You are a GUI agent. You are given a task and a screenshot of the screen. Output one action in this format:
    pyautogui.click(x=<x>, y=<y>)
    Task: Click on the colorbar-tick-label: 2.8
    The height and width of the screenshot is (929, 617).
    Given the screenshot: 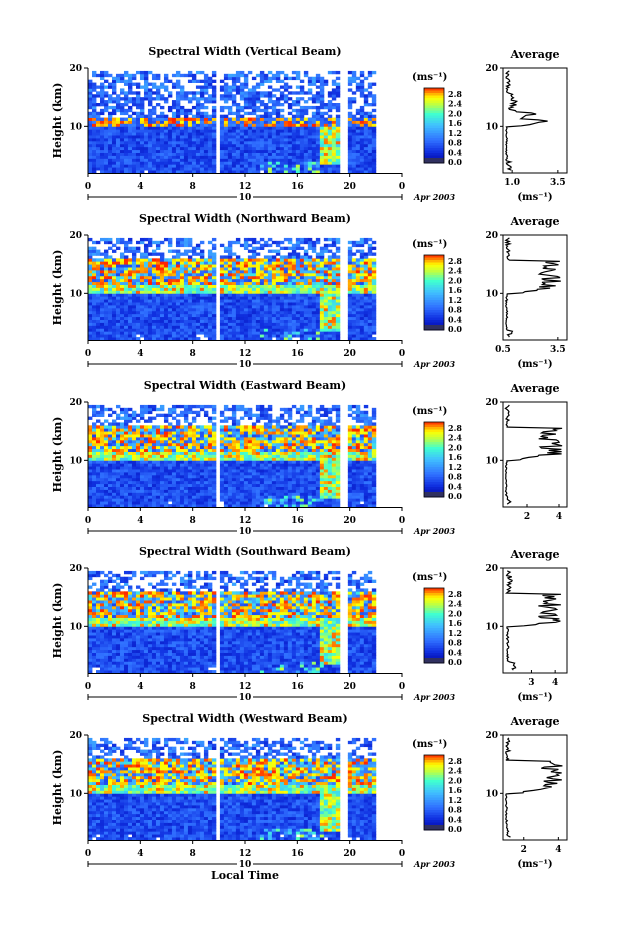 What is the action you would take?
    pyautogui.click(x=455, y=261)
    